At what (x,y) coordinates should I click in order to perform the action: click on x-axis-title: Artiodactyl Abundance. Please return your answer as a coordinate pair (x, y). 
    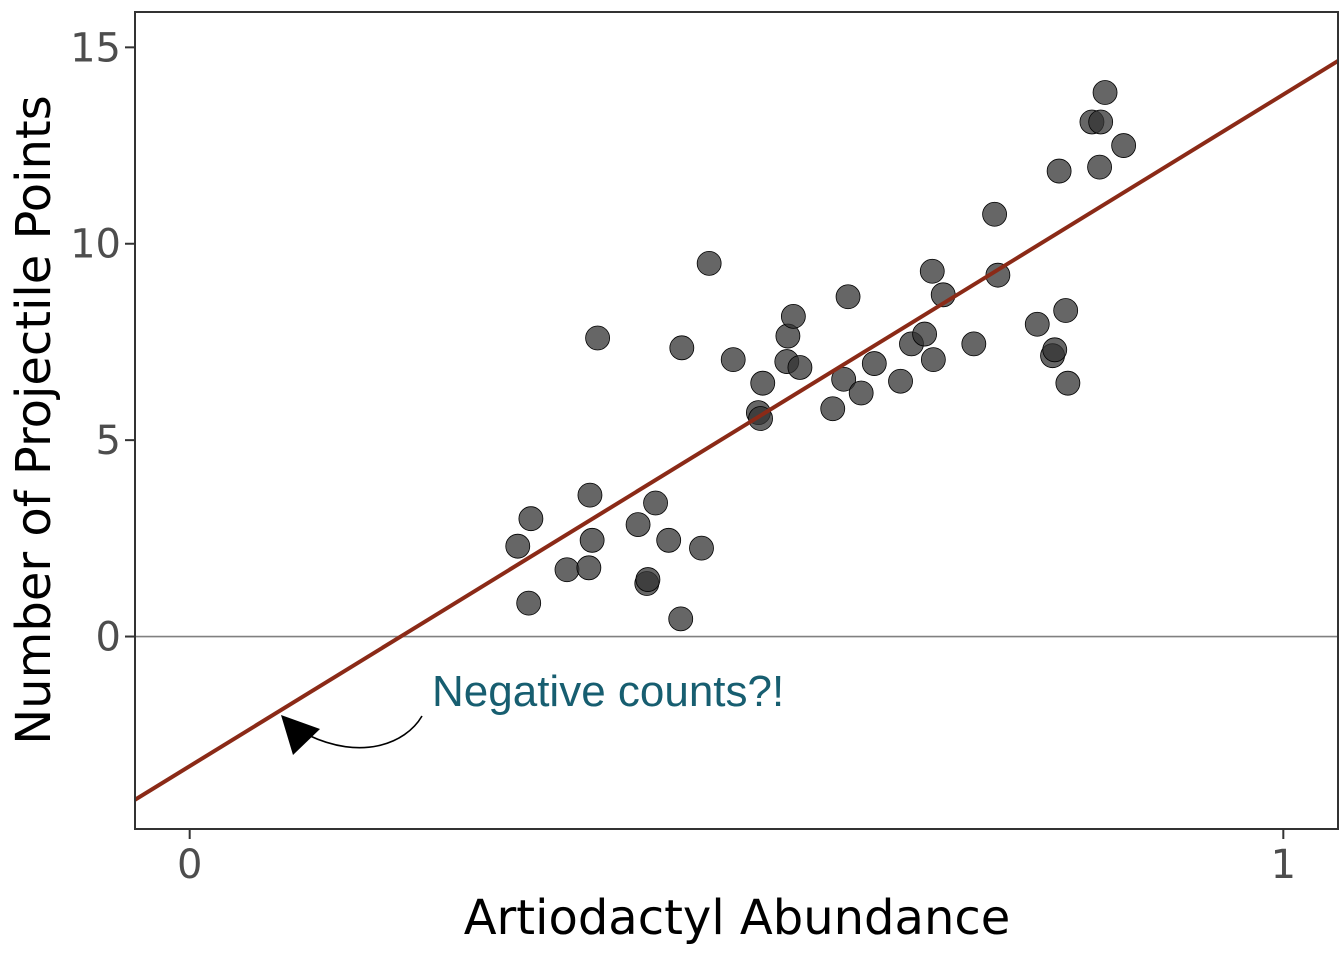
    Looking at the image, I should click on (737, 918).